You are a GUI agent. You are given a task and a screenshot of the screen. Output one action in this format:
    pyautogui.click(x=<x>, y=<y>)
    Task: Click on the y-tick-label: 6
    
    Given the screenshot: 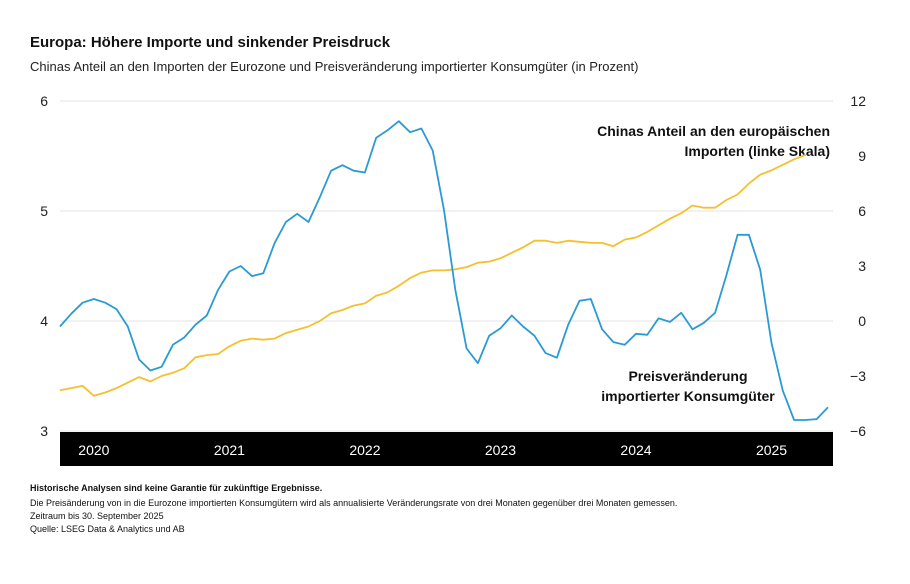 What is the action you would take?
    pyautogui.click(x=44, y=101)
    